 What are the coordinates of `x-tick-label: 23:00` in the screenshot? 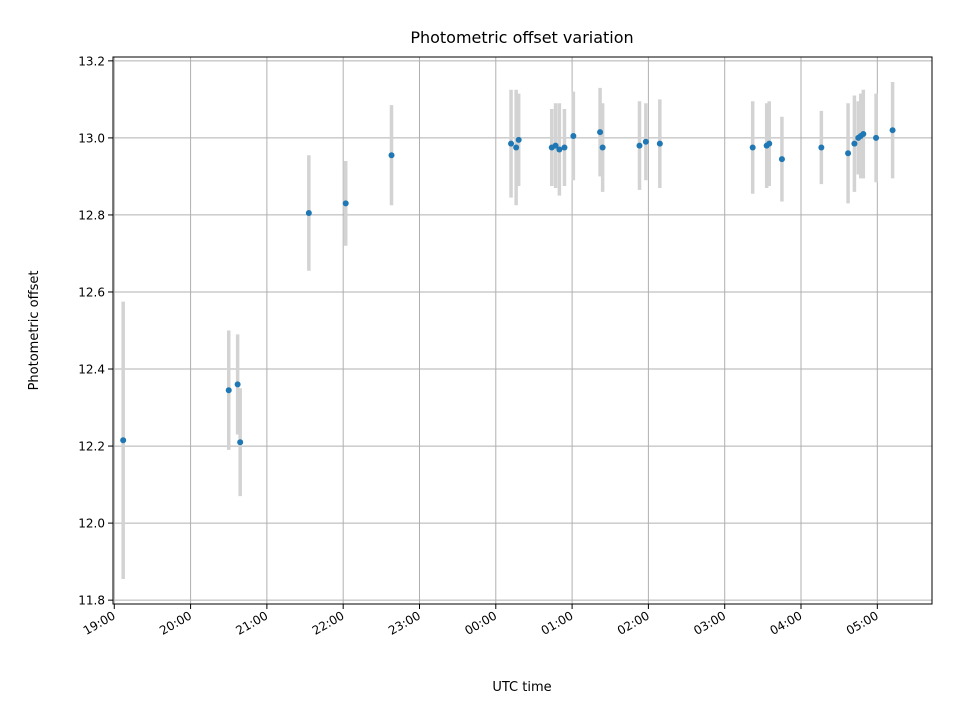 It's located at (404, 622).